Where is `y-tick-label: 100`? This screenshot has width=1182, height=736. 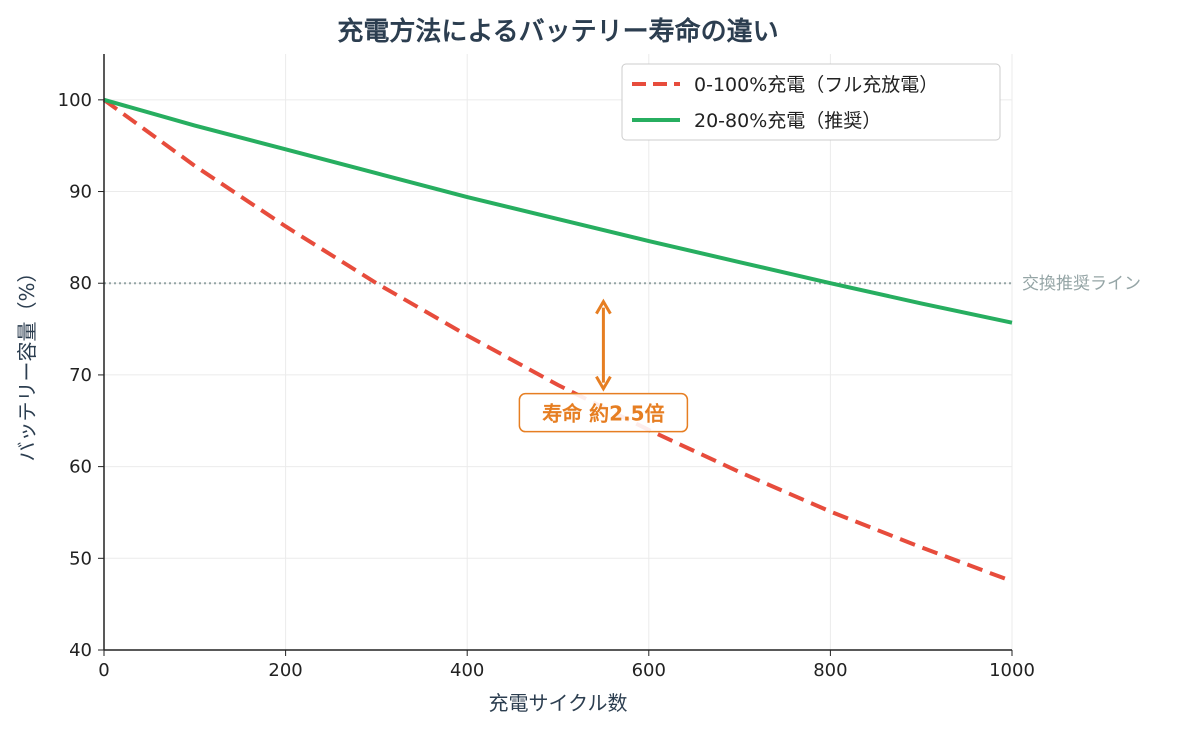
y-tick-label: 100 is located at coordinates (75, 100).